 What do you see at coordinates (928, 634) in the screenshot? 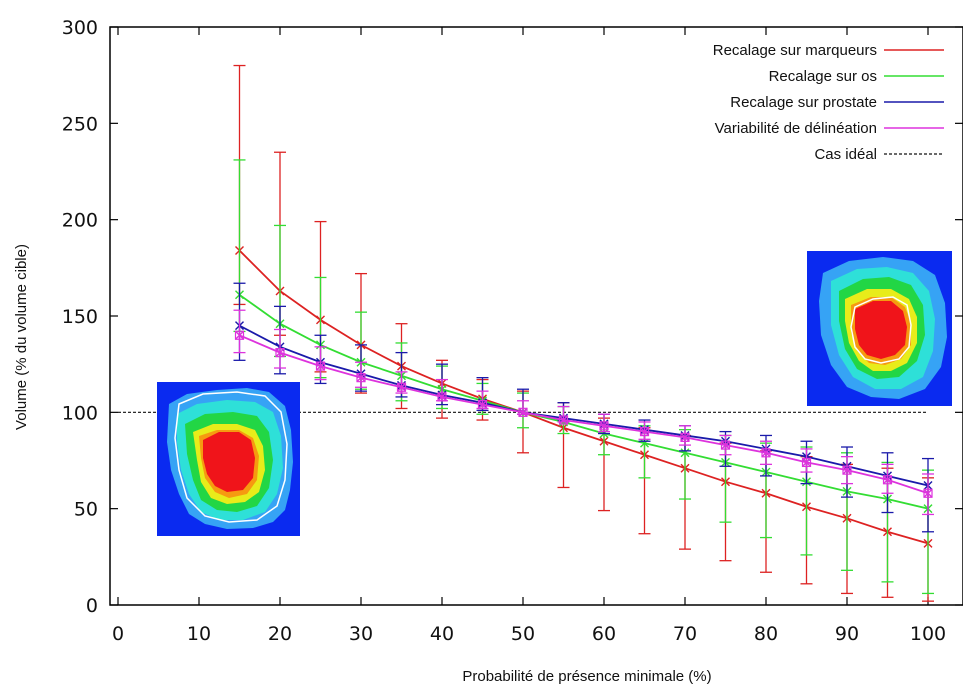
I see `x-tick-label: 100` at bounding box center [928, 634].